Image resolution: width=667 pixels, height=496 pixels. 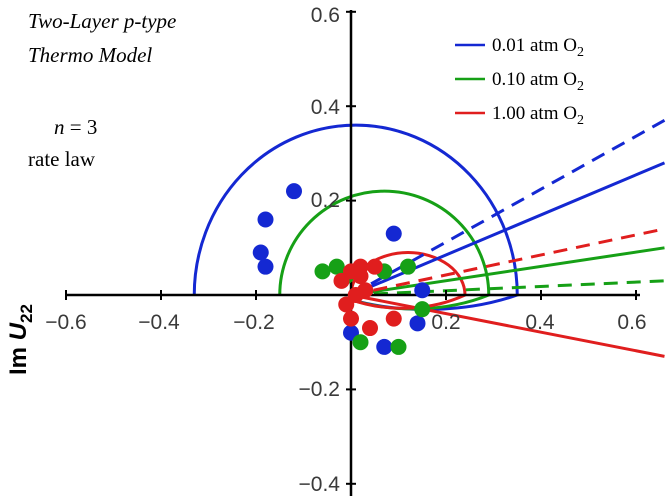 What do you see at coordinates (75, 127) in the screenshot?
I see `rate-law-n: n = 3` at bounding box center [75, 127].